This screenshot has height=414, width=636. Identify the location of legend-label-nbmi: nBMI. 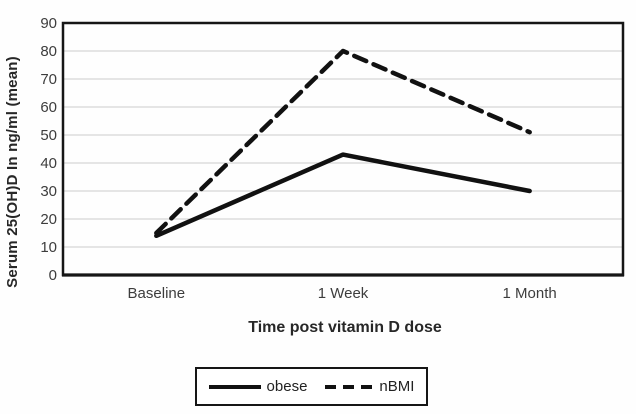
(397, 386).